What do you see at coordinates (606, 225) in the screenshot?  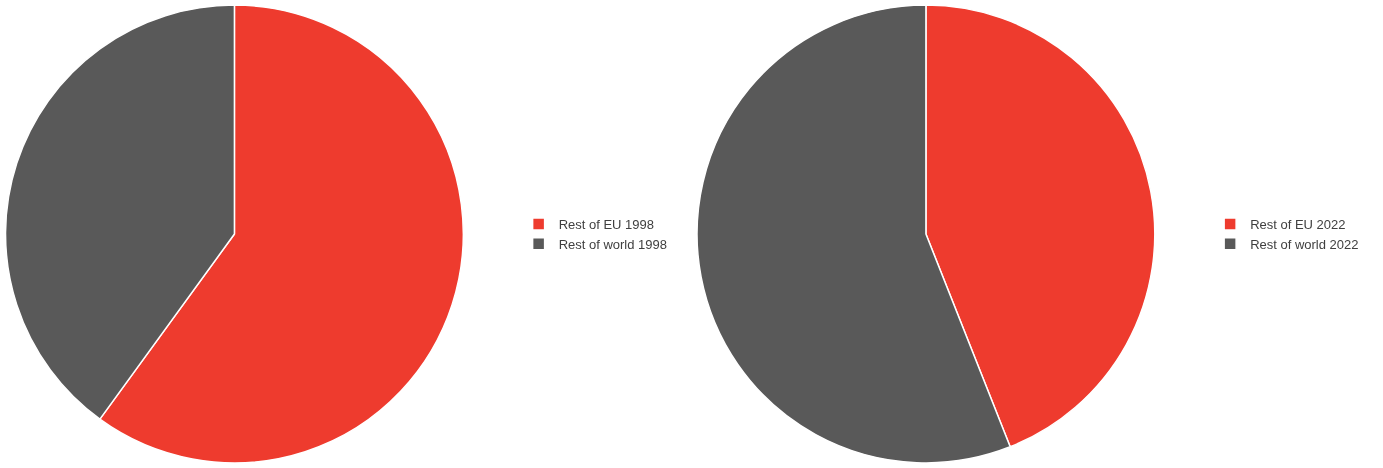 I see `legend-label: Rest of EU 1998` at bounding box center [606, 225].